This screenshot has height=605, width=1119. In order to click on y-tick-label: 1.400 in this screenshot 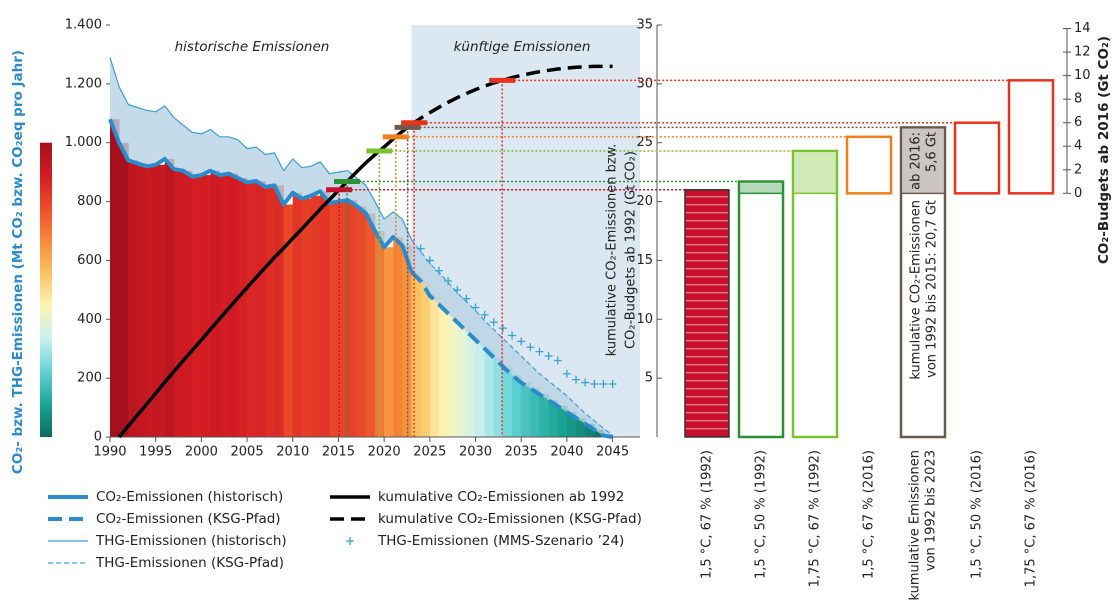, I will do `click(83, 25)`.